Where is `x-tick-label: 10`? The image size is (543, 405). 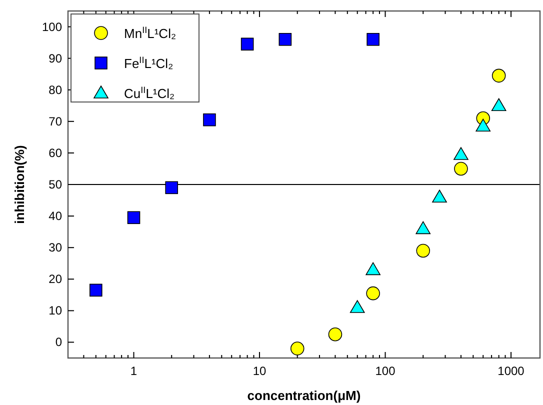
x-tick-label: 10 is located at coordinates (259, 371).